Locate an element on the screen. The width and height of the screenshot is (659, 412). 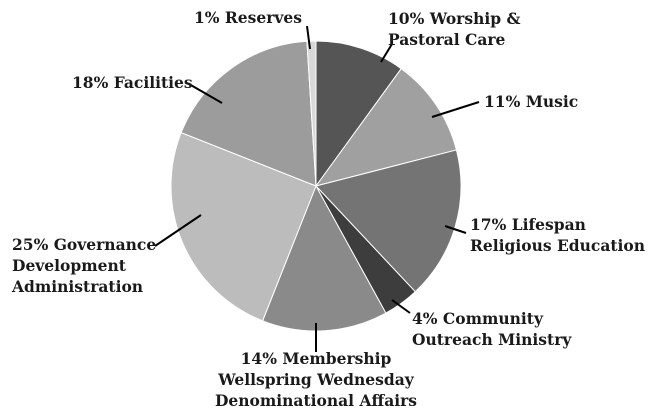
slice-label-1: 11% Music is located at coordinates (531, 101).